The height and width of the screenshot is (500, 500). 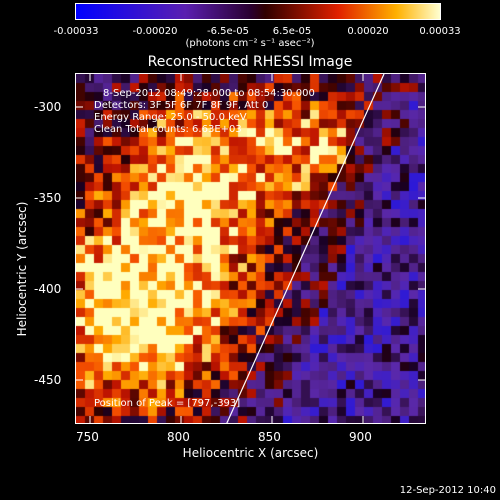 What do you see at coordinates (250, 43) in the screenshot?
I see `colorbar-unit: (photons cm⁻² s⁻¹ asec⁻²)` at bounding box center [250, 43].